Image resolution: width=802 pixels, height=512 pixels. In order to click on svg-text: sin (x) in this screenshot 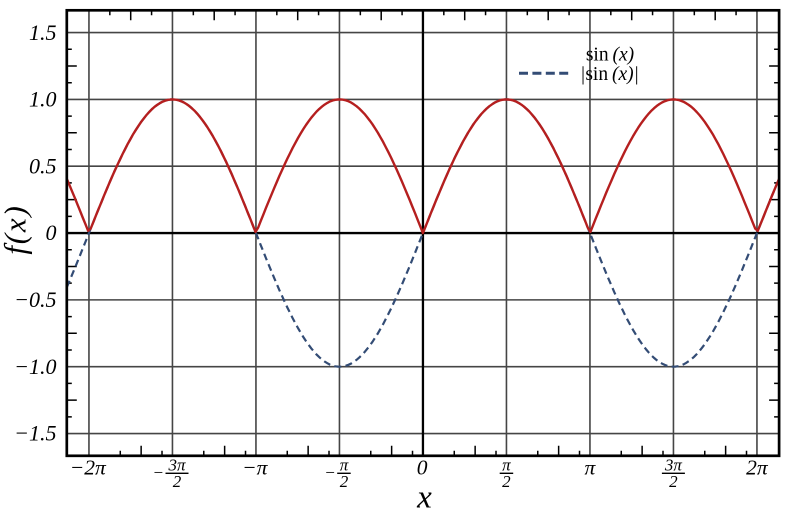, I will do `click(610, 54)`.